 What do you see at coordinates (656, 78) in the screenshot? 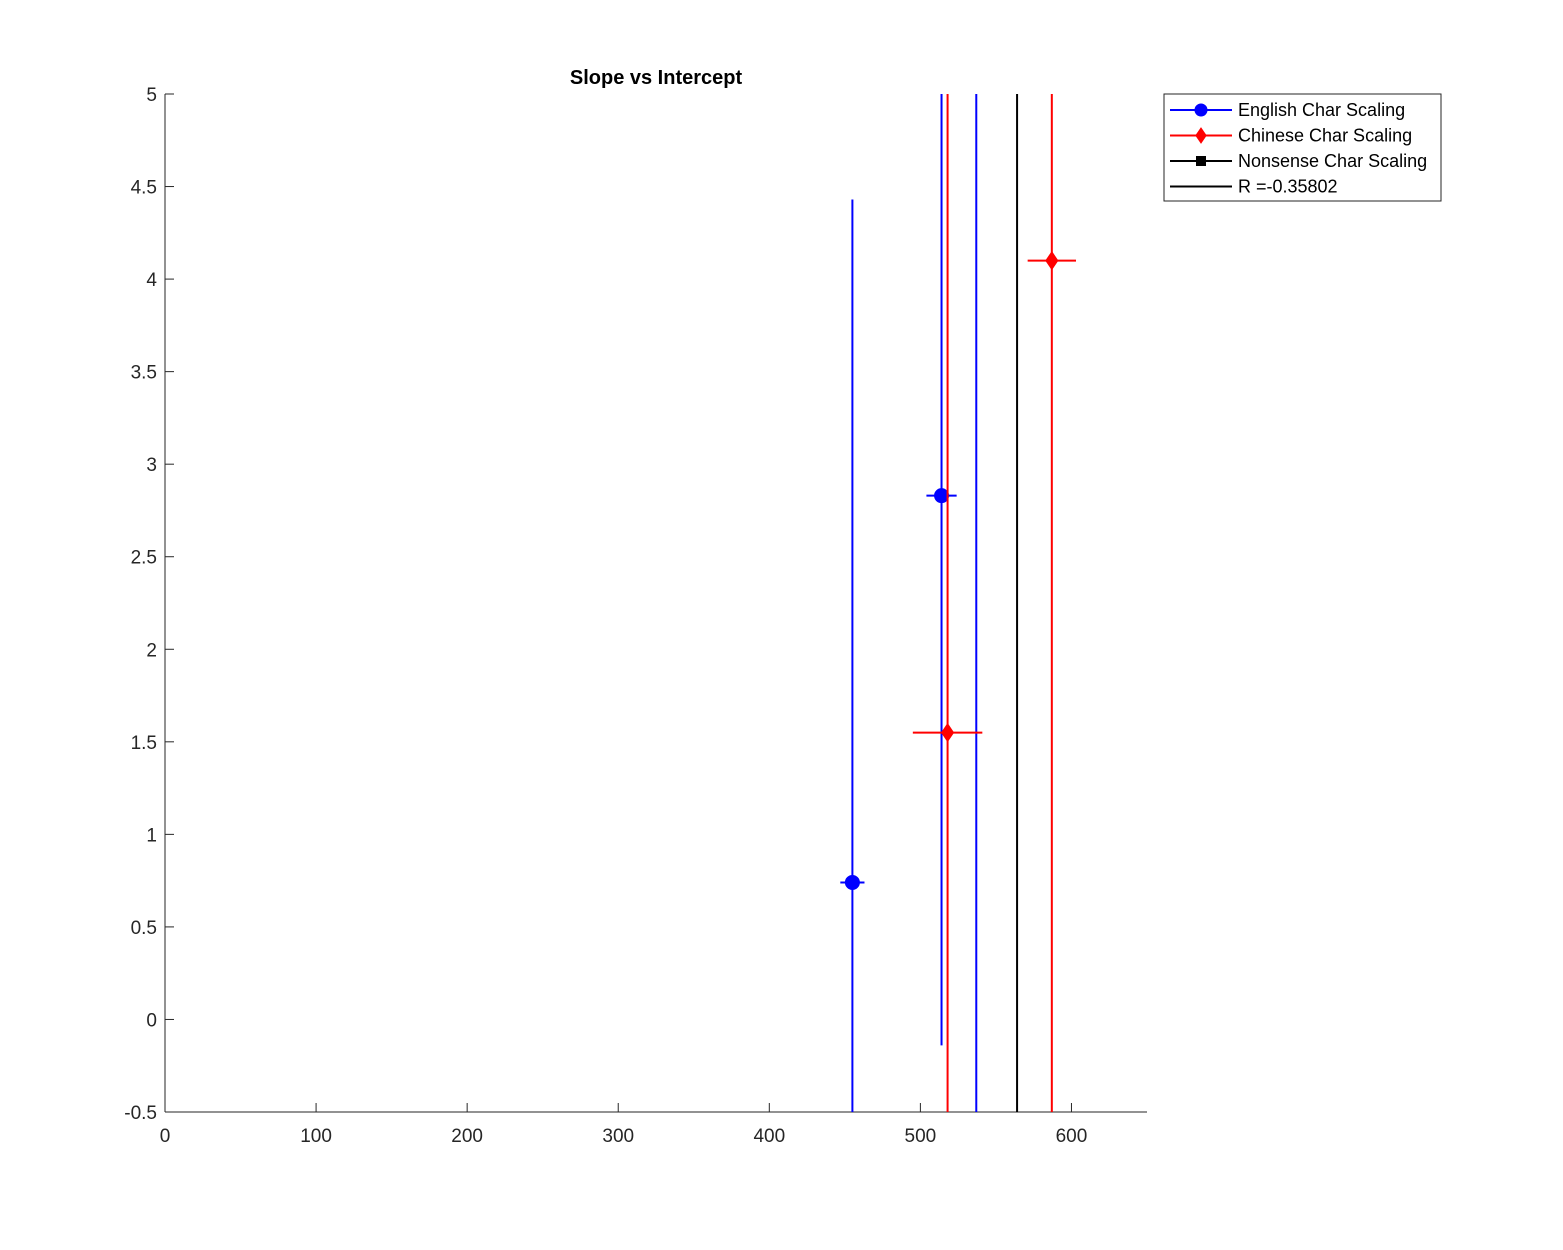
I see `chart-title: Slope vs Intercept` at bounding box center [656, 78].